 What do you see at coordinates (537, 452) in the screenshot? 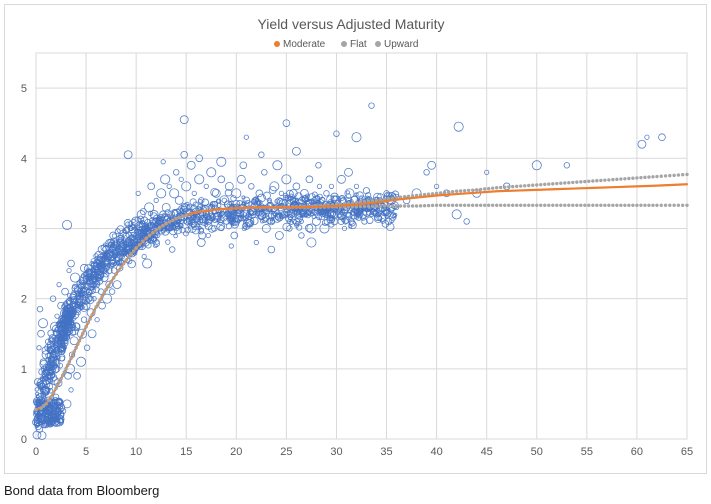
I see `x-tick-label: 50` at bounding box center [537, 452].